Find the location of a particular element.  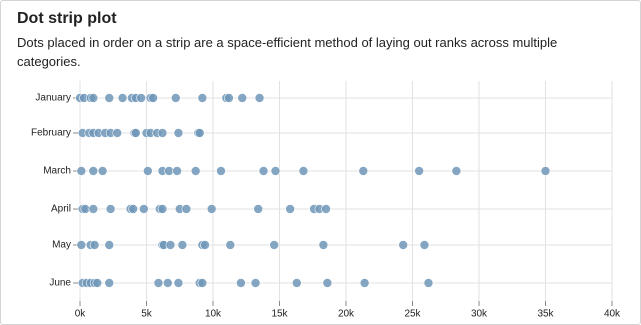

x-tick-label: 5k is located at coordinates (147, 314).